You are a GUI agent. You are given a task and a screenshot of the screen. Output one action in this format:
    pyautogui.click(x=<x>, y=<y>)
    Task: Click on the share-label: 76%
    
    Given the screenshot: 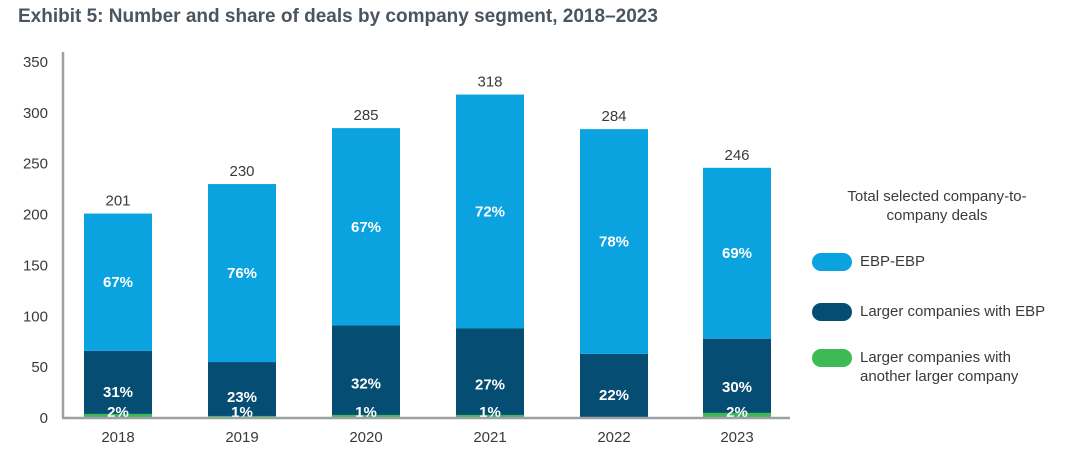 What is the action you would take?
    pyautogui.click(x=242, y=273)
    